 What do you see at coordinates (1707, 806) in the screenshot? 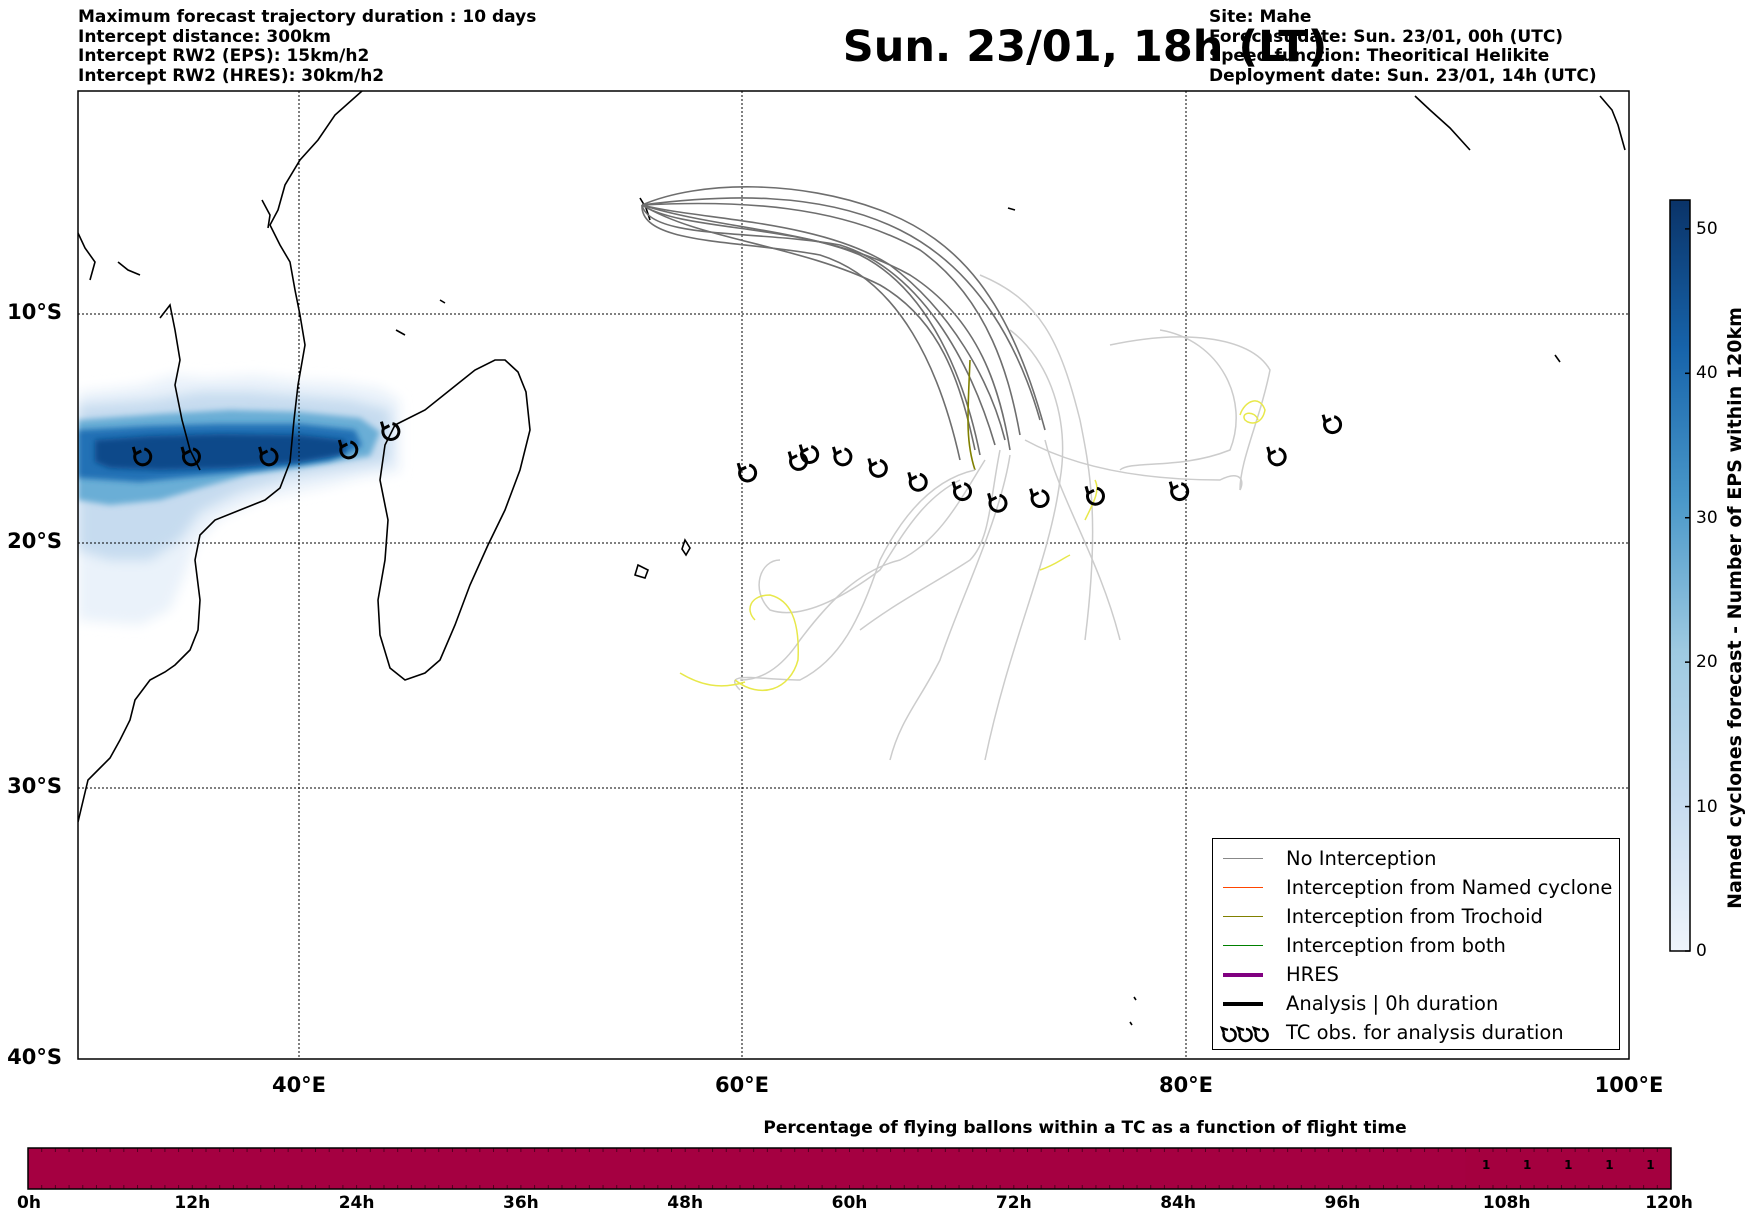
I see `colorbar-tick-label: 10` at bounding box center [1707, 806].